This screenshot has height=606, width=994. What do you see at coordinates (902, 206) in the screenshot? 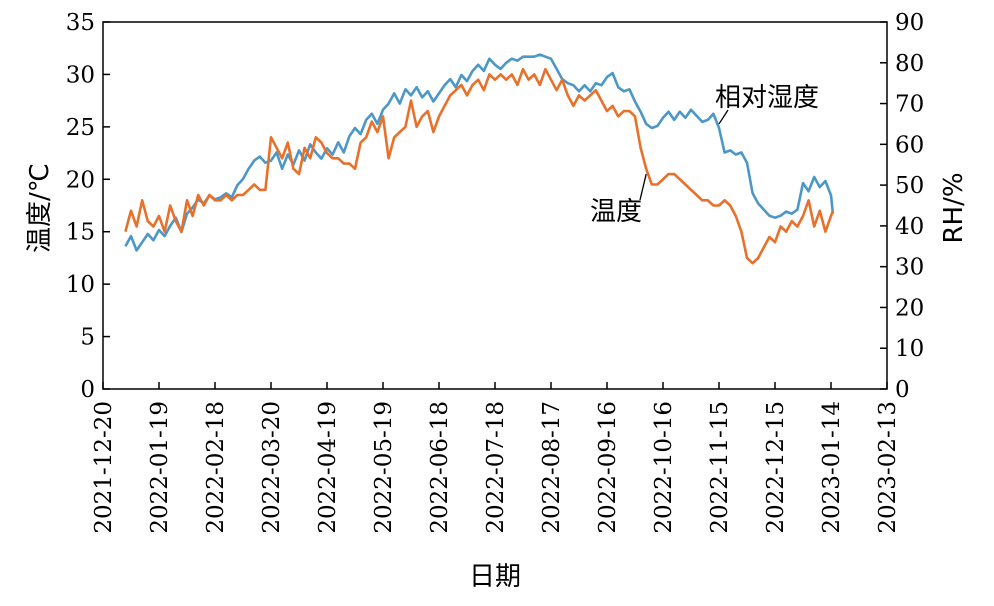
I see `y-axis-right: 0 10 20 30 40 50 60 70 80 90` at bounding box center [902, 206].